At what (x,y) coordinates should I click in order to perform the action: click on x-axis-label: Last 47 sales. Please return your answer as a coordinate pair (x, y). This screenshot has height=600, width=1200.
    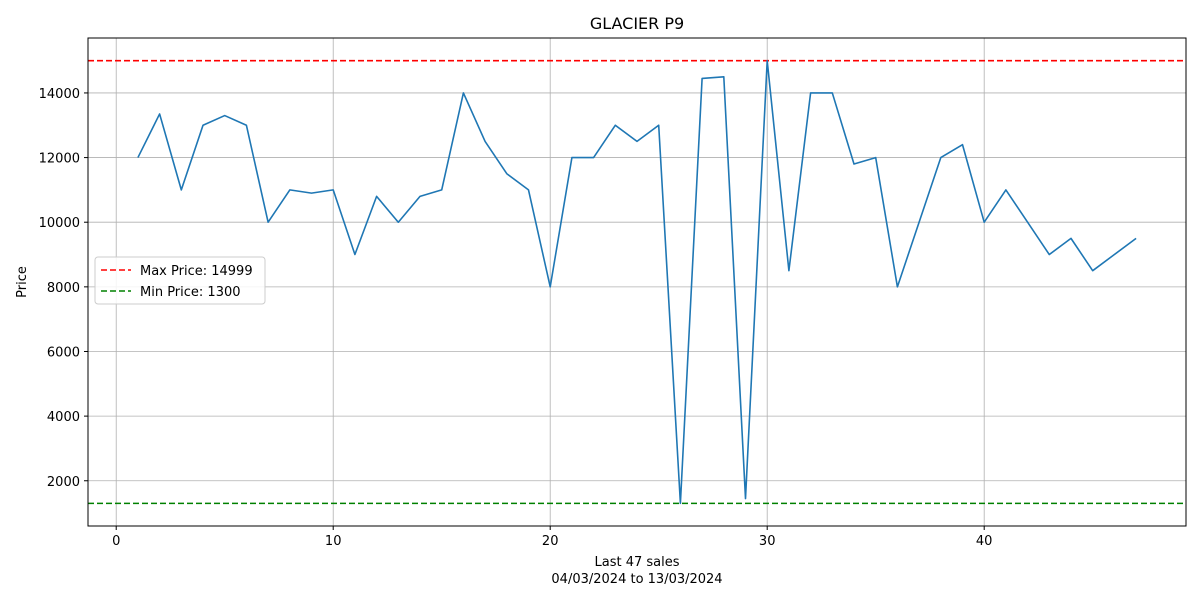
    Looking at the image, I should click on (636, 562).